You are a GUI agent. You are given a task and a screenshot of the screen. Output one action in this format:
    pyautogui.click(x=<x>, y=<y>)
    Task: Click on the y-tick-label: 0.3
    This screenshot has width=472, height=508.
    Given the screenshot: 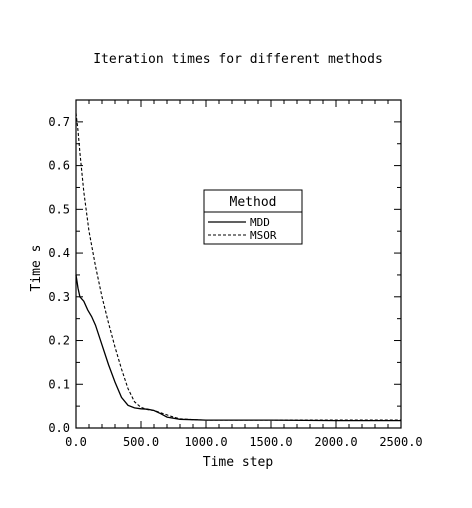 What is the action you would take?
    pyautogui.click(x=59, y=297)
    